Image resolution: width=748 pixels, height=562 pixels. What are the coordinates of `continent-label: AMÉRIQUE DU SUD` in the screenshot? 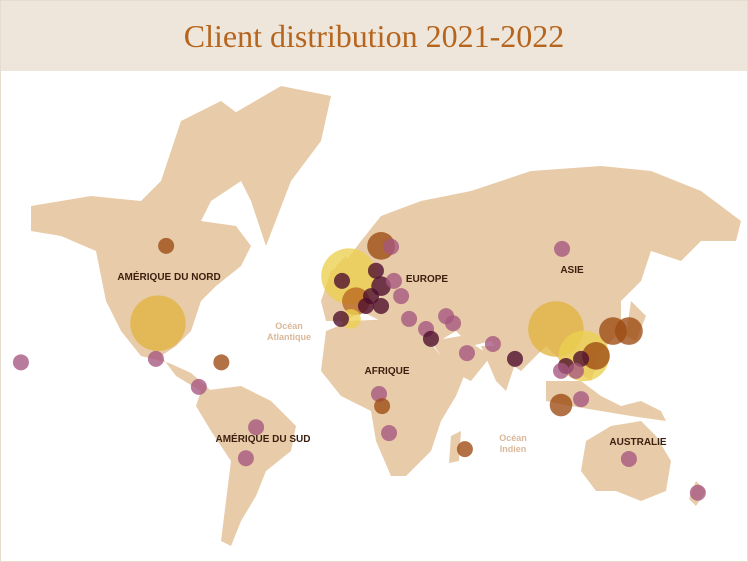 It's located at (262, 438).